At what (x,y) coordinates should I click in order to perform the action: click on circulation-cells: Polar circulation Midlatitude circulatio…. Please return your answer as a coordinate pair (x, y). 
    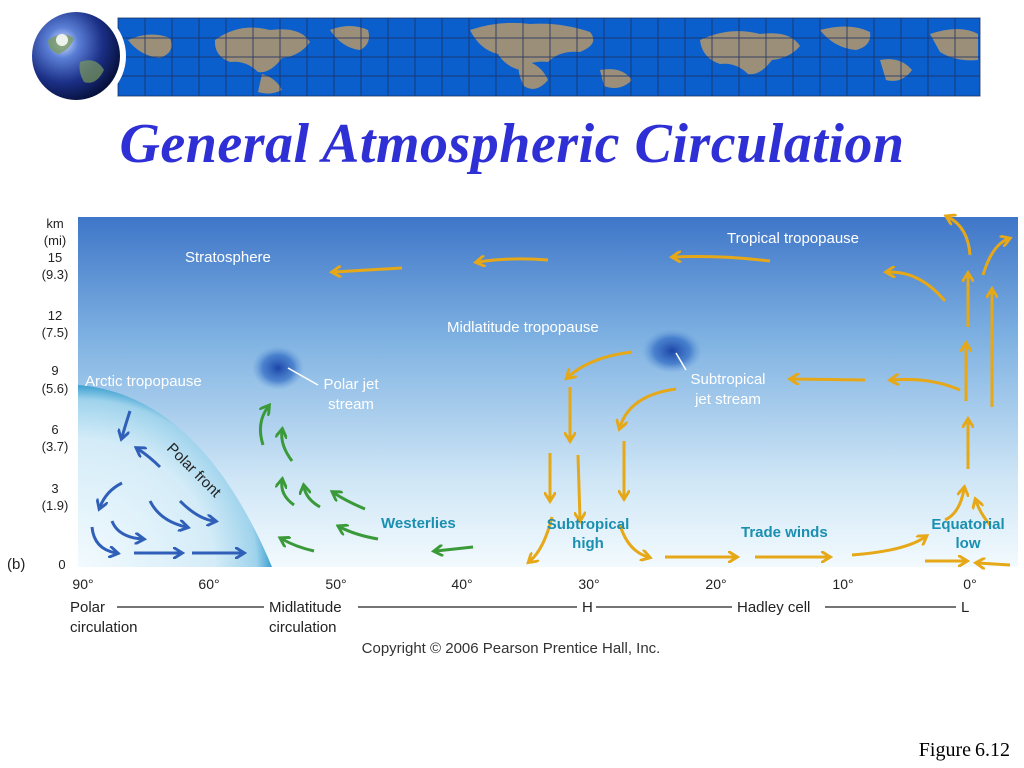
    Looking at the image, I should click on (519, 617).